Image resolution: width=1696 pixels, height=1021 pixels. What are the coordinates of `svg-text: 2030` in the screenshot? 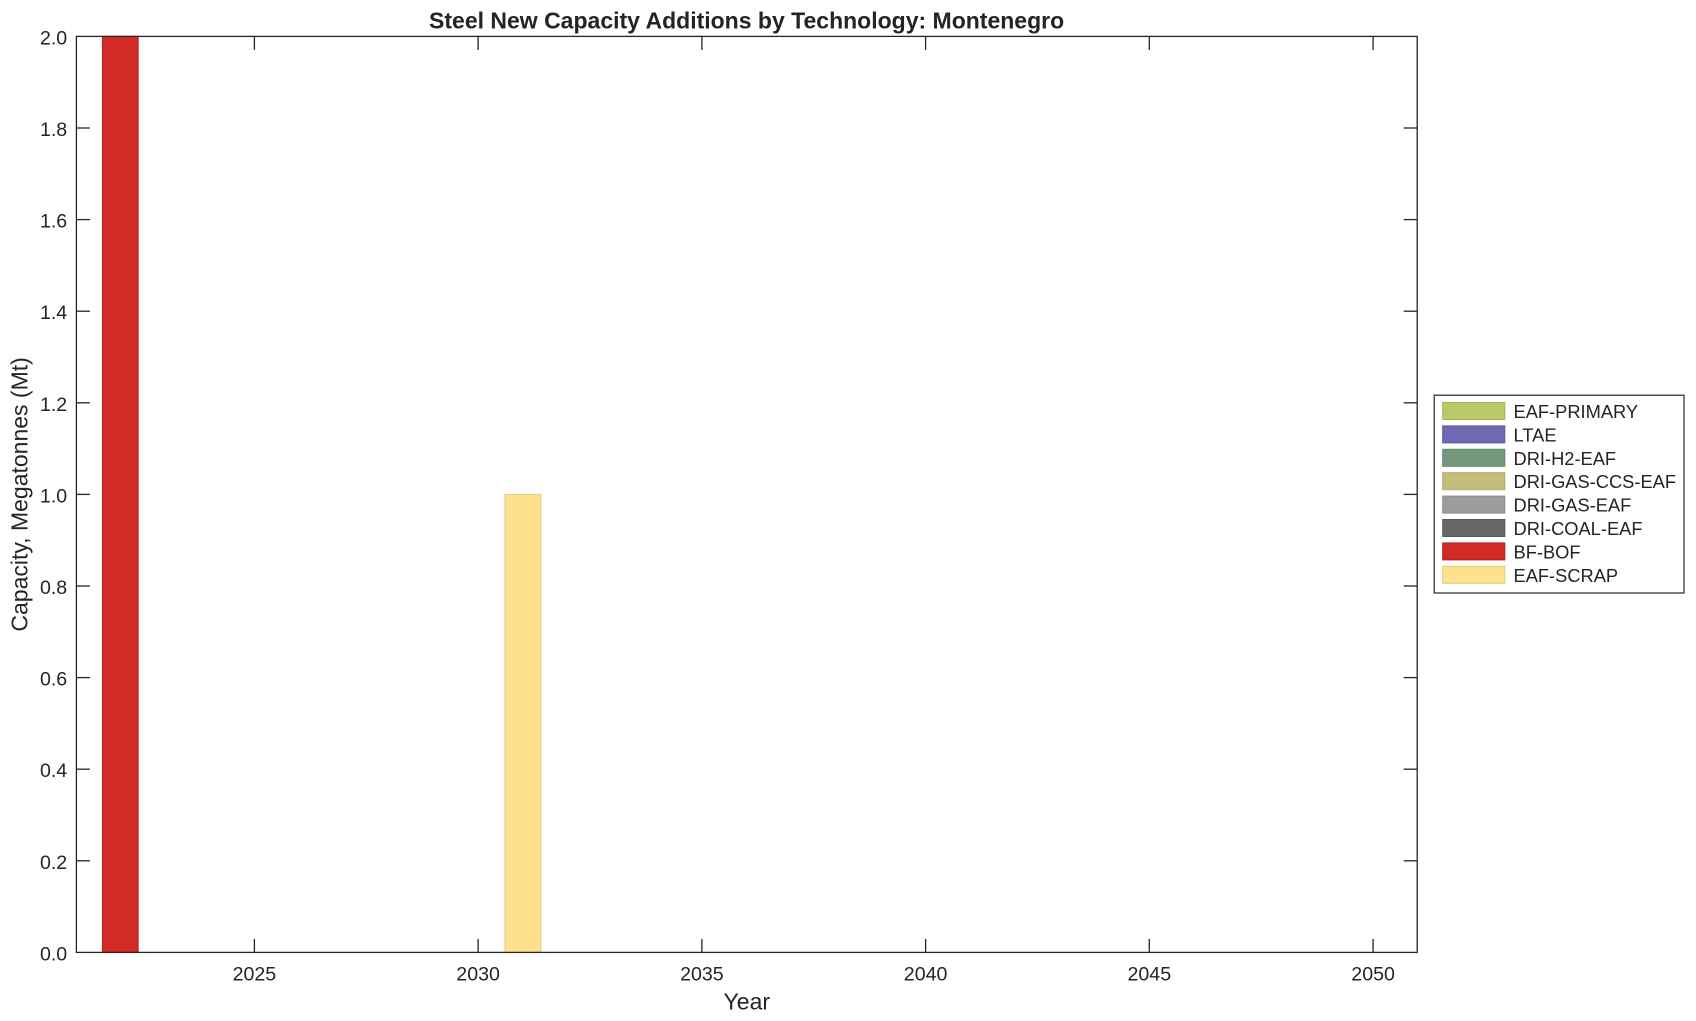 It's located at (478, 975).